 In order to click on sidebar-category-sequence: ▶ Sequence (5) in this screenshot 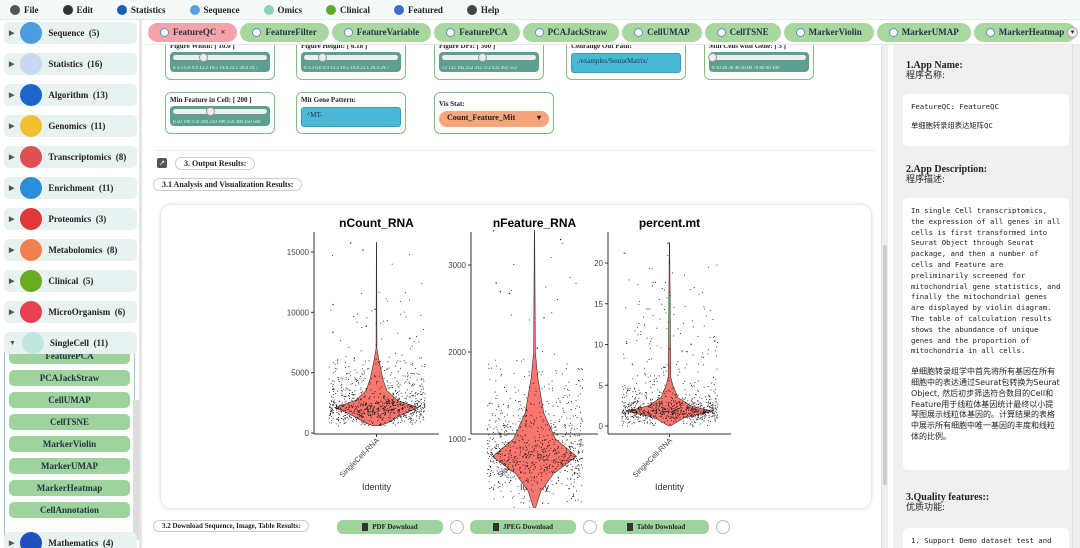, I will do `click(70, 33)`.